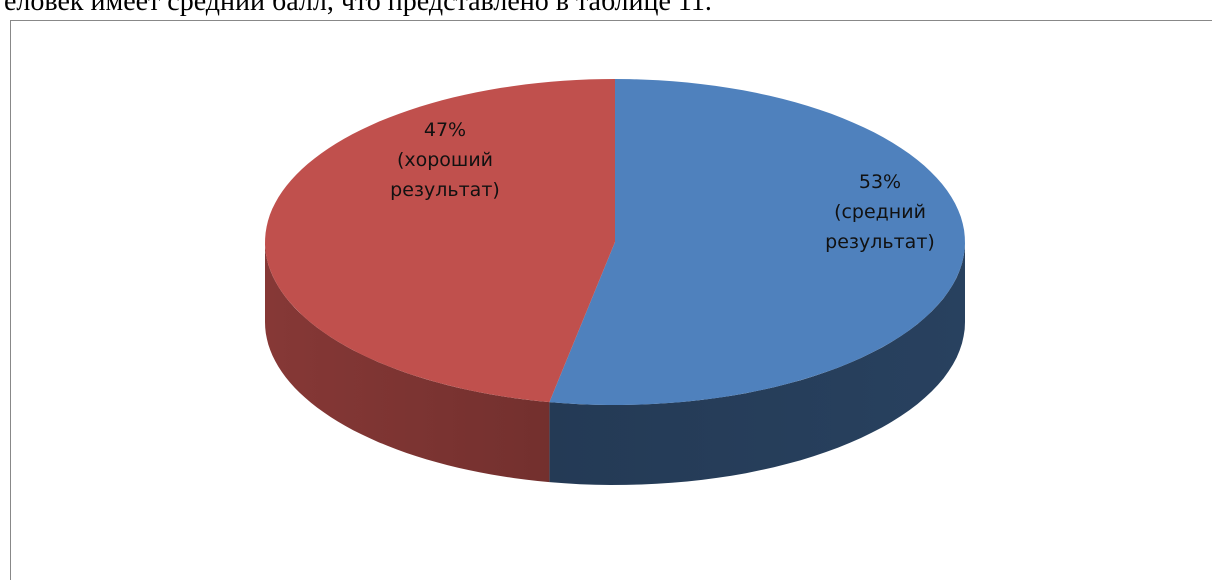  What do you see at coordinates (880, 227) in the screenshot?
I see `category-label: (средний результат)` at bounding box center [880, 227].